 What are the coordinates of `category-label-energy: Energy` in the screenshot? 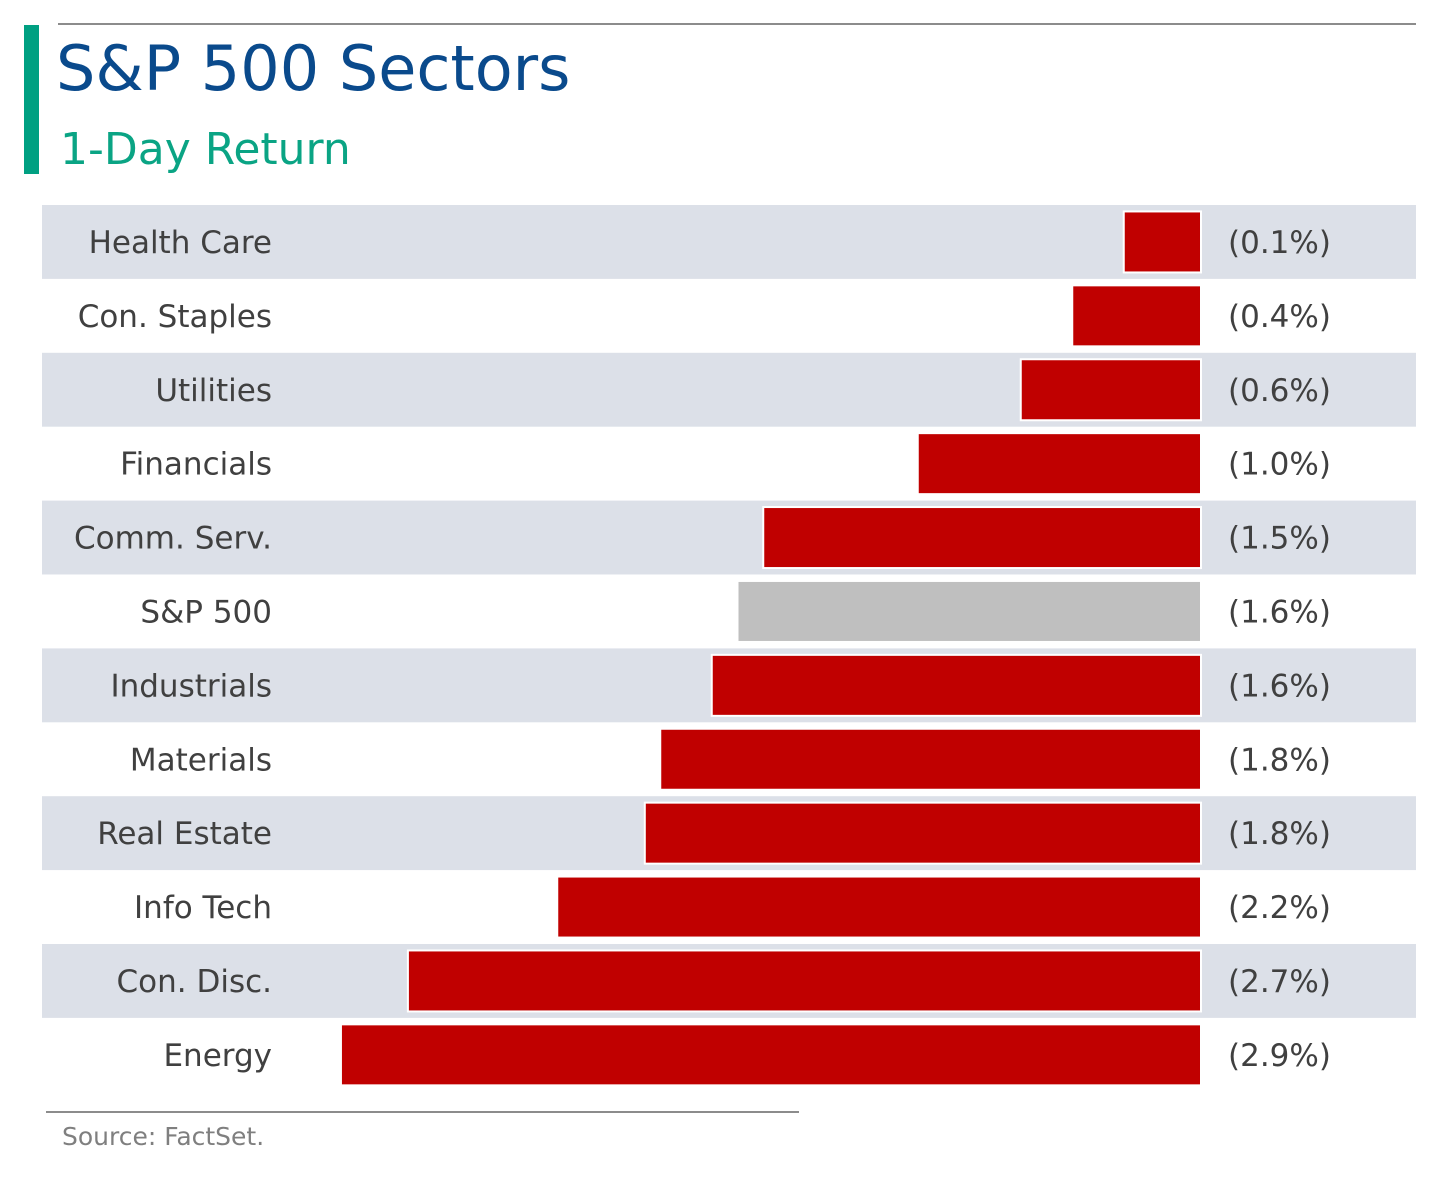 It's located at (217, 1056).